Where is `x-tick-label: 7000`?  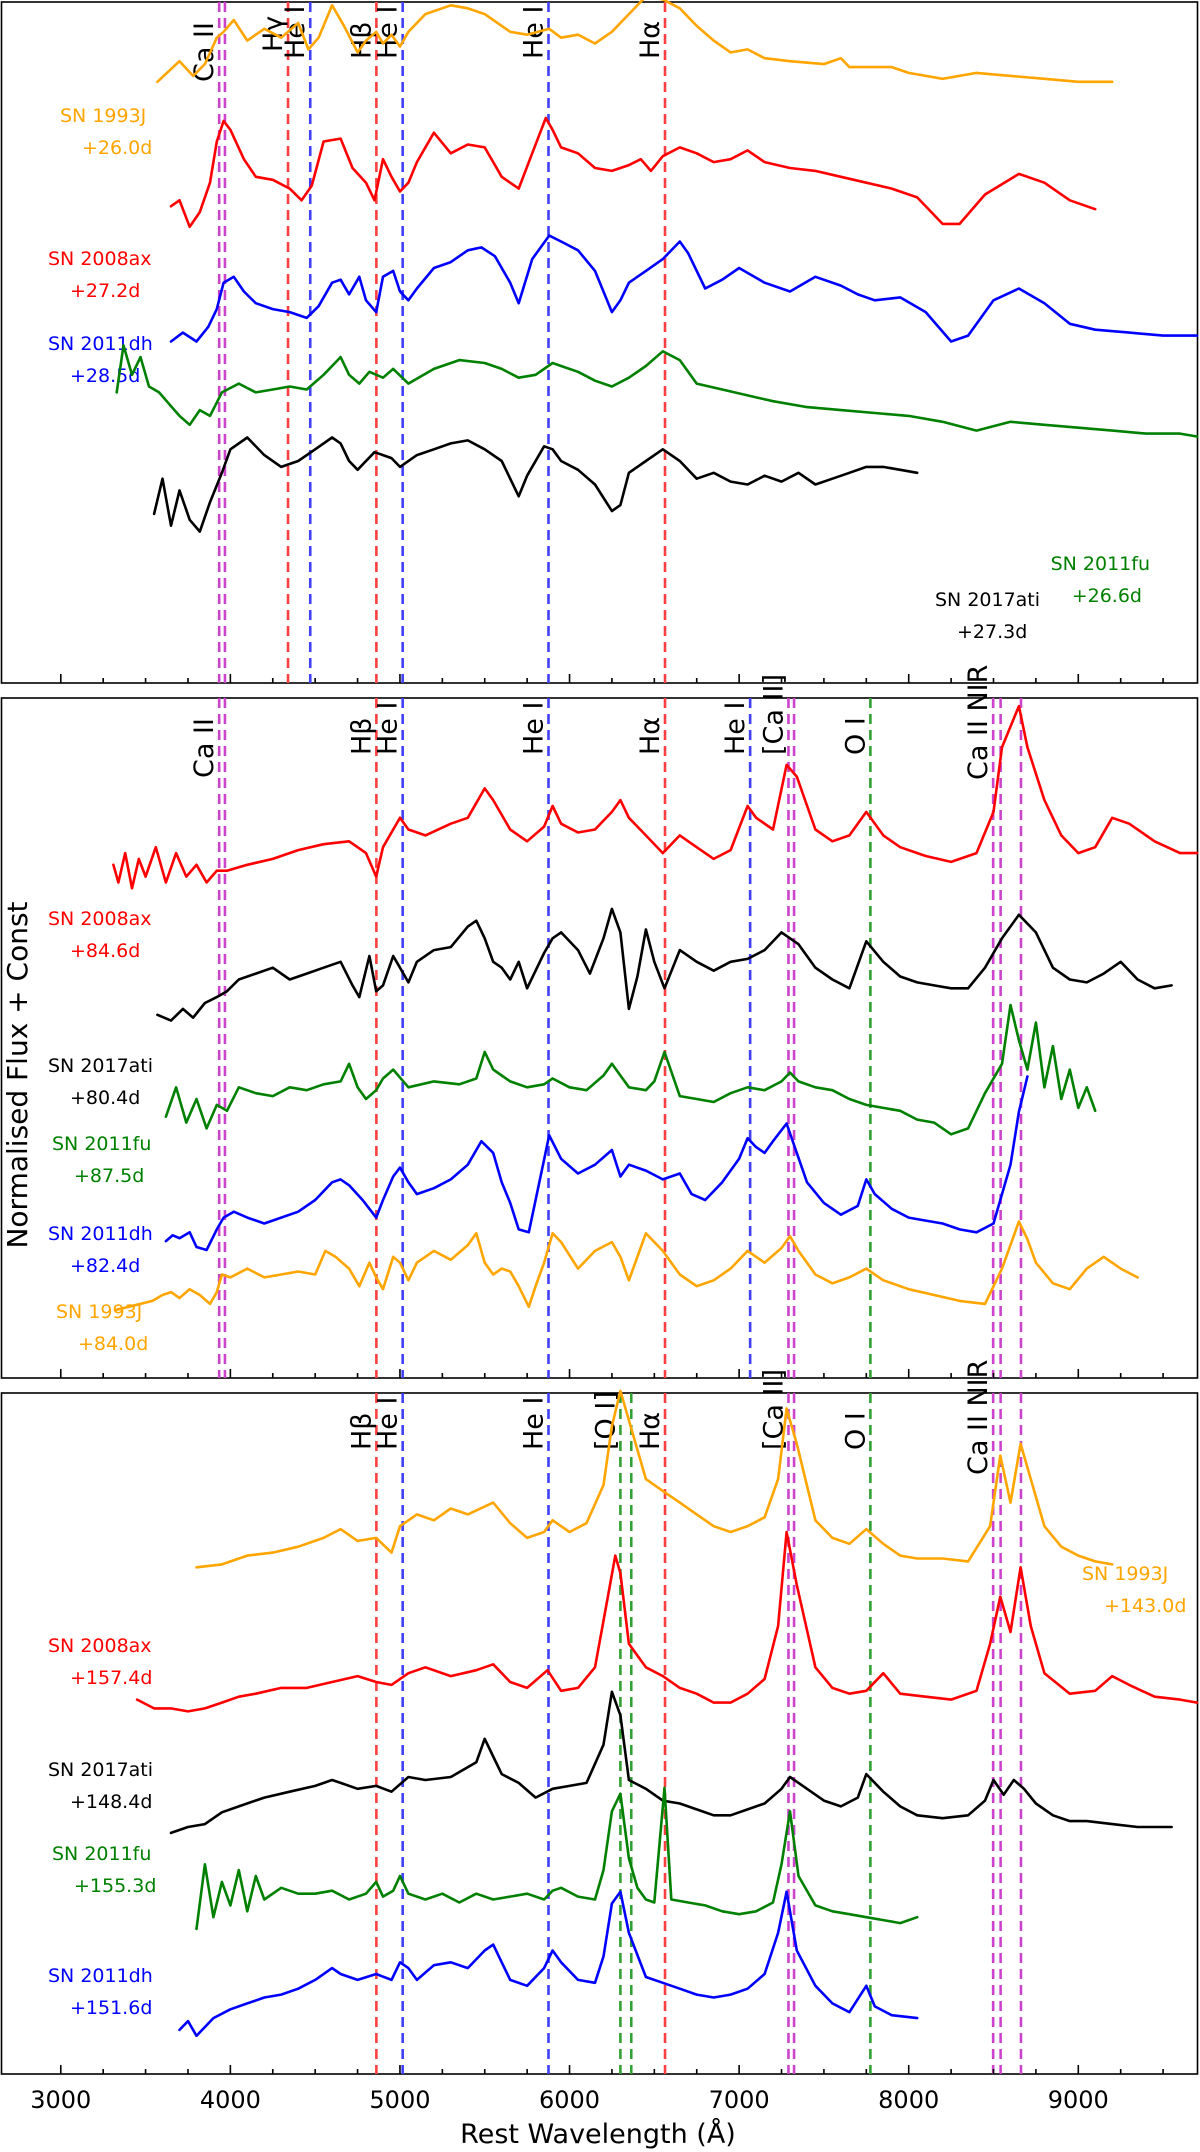
x-tick-label: 7000 is located at coordinates (739, 2100).